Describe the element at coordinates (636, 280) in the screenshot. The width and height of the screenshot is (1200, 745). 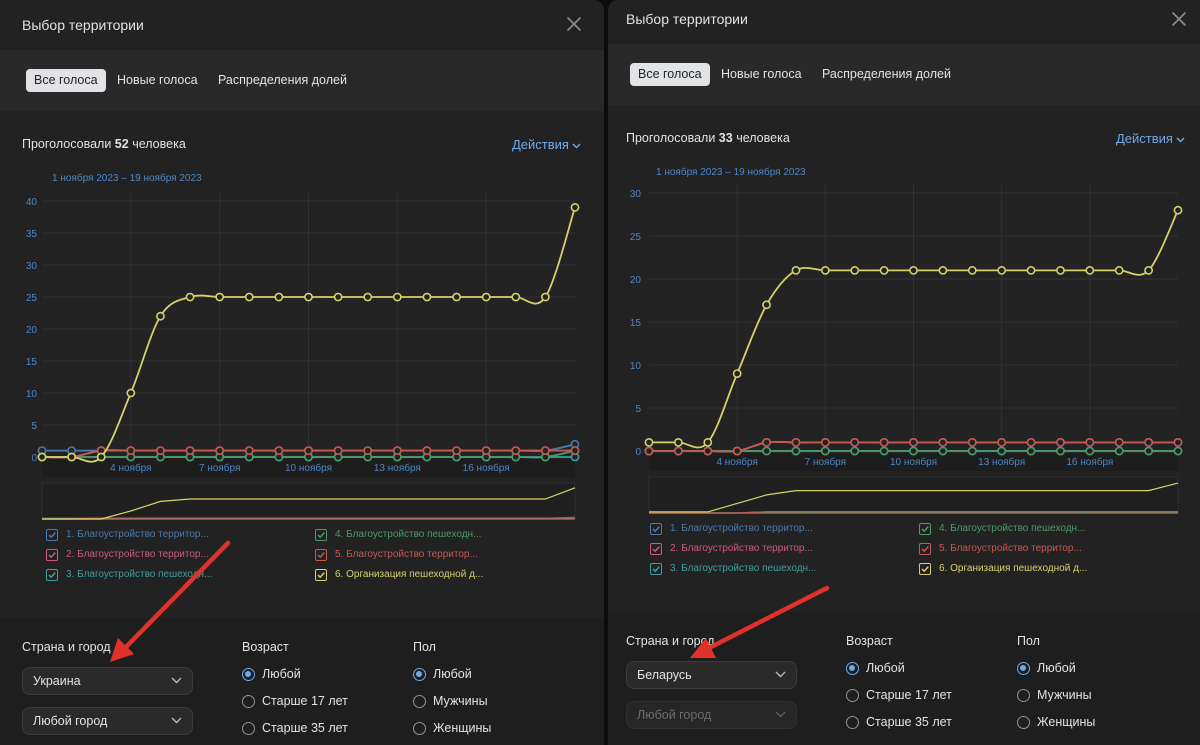
I see `y-tick-label: 20` at that location.